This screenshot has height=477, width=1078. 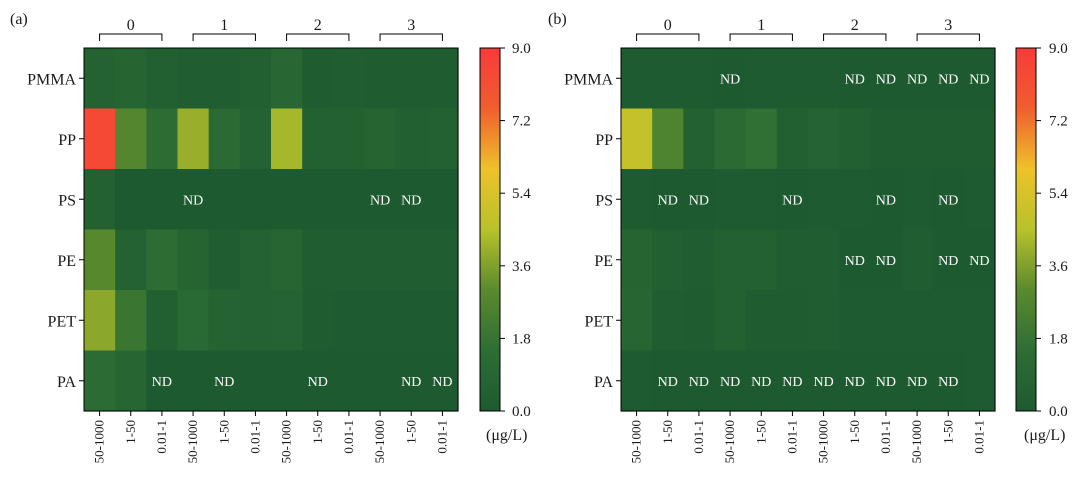 What do you see at coordinates (51, 79) in the screenshot?
I see `row-label: PMMA` at bounding box center [51, 79].